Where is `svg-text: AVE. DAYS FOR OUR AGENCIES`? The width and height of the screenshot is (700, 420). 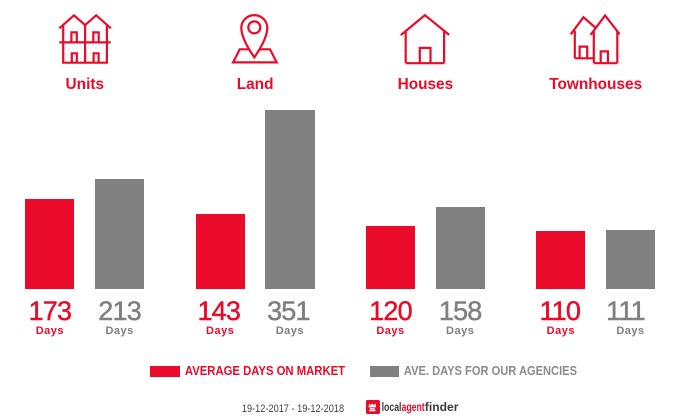
svg-text: AVE. DAYS FOR OUR AGENCIES is located at coordinates (490, 370).